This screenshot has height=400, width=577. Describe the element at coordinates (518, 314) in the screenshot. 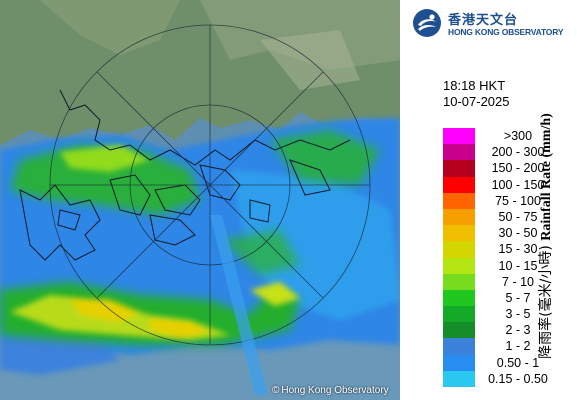

I see `legend-range-label: 3 - 5` at that location.